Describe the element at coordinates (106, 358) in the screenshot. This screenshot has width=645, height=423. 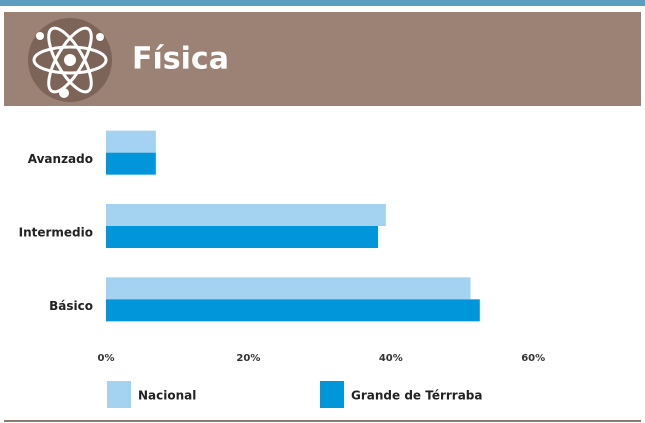
I see `x-tick-label: 0%` at that location.